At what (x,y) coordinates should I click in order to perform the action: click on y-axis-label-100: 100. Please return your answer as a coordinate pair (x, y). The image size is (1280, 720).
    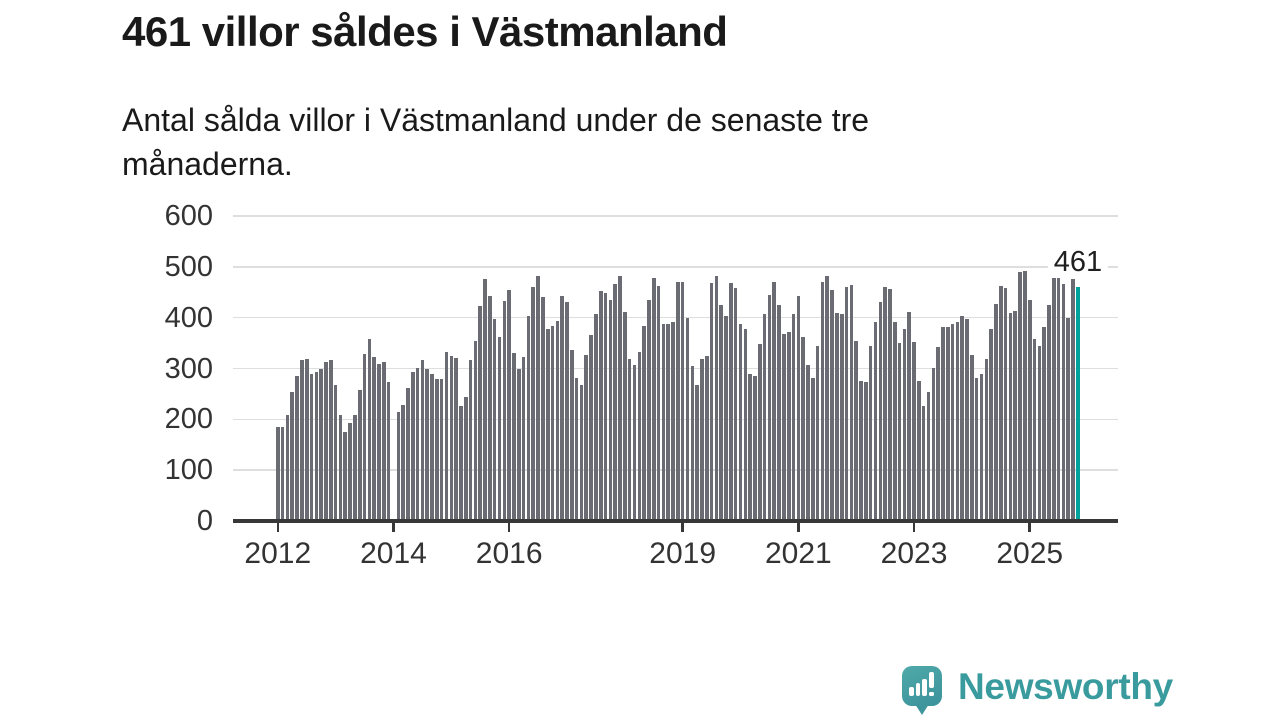
    Looking at the image, I should click on (188, 470).